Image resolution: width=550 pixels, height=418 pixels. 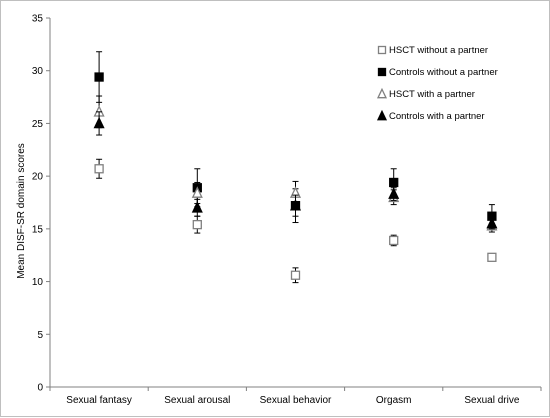 What do you see at coordinates (21, 211) in the screenshot?
I see `y-axis-title: Mean DISF-SR domain scores` at bounding box center [21, 211].